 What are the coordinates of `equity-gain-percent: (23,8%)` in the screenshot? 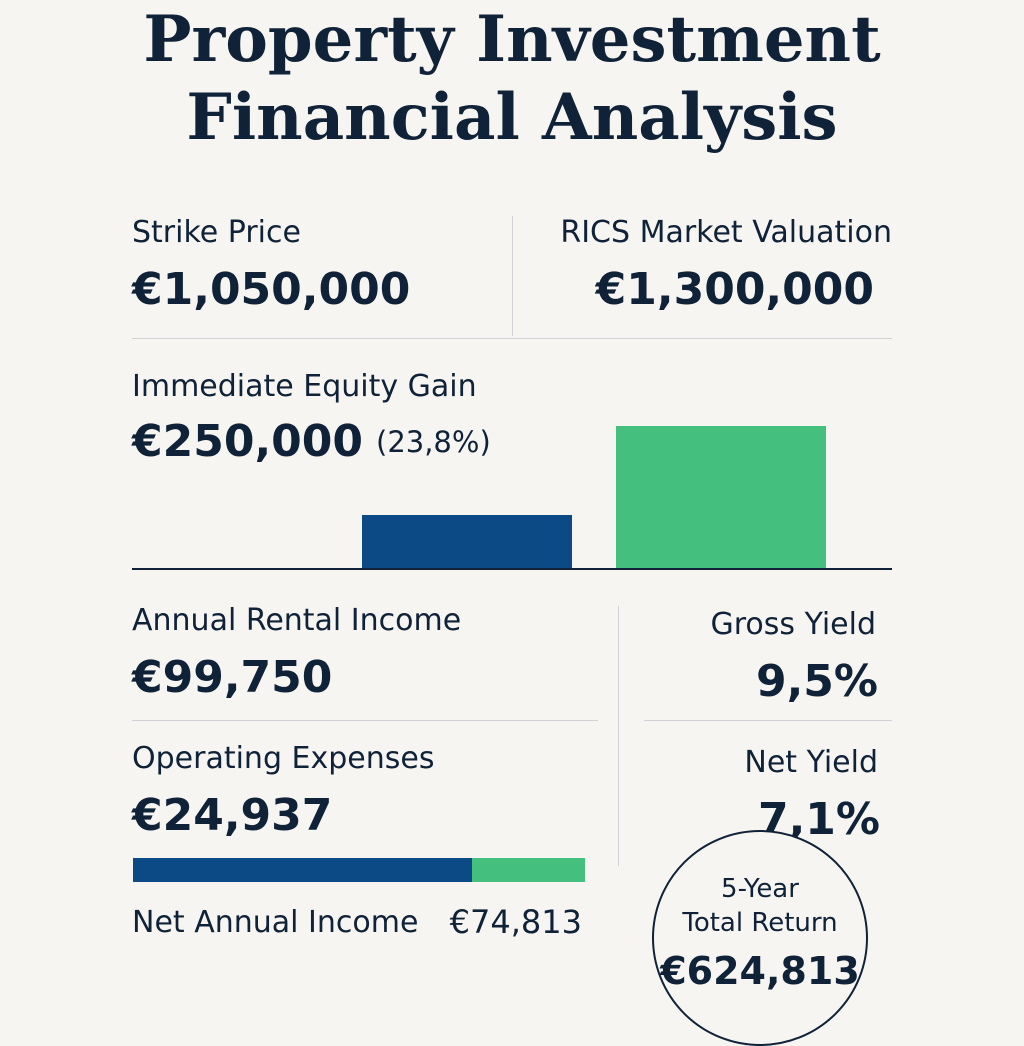 It's located at (433, 442).